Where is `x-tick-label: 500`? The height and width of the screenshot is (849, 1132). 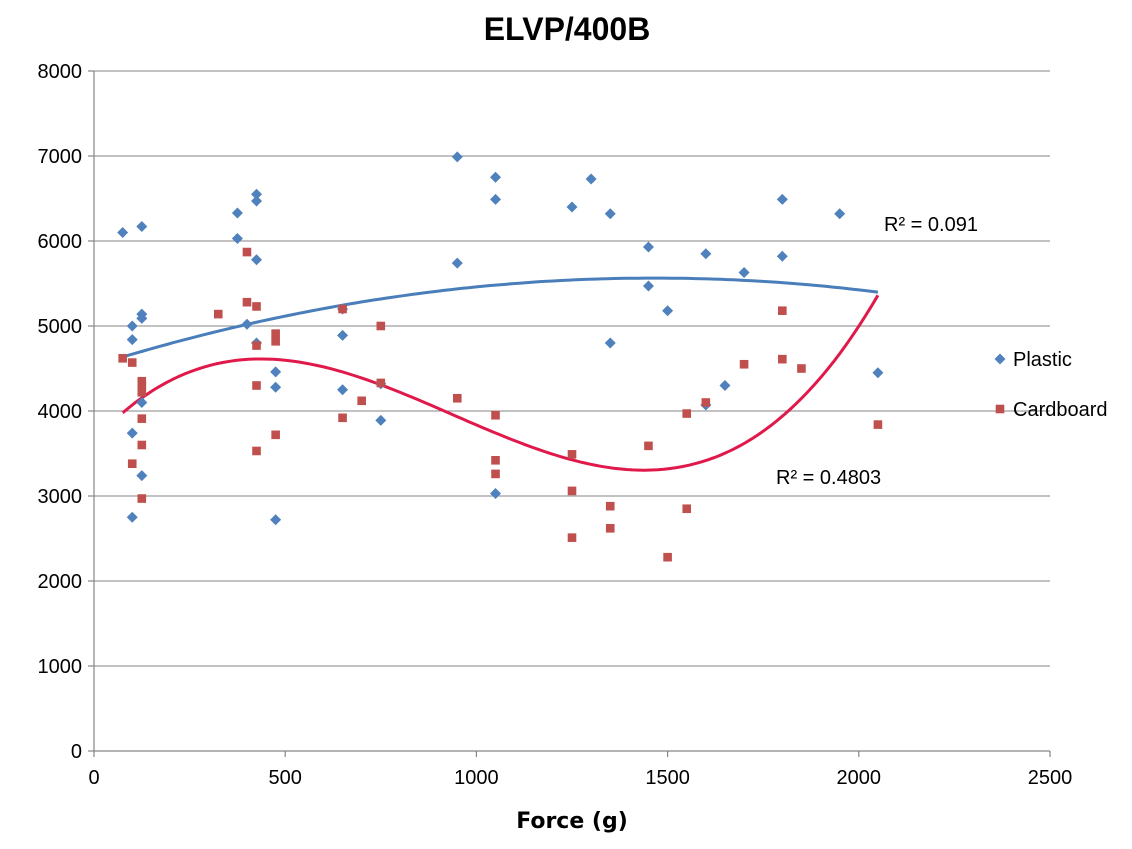 x-tick-label: 500 is located at coordinates (285, 778).